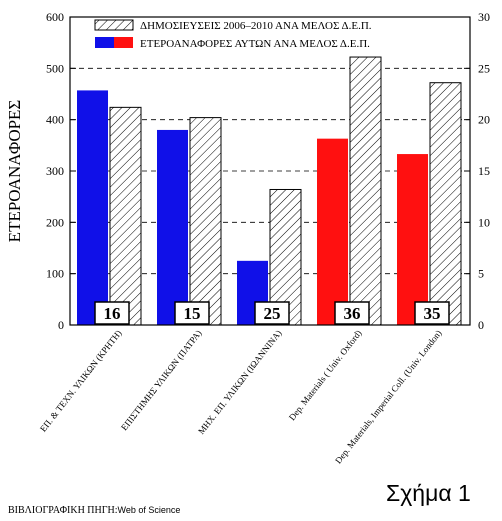  I want to click on figure-label: Σχήμα 1, so click(428, 493).